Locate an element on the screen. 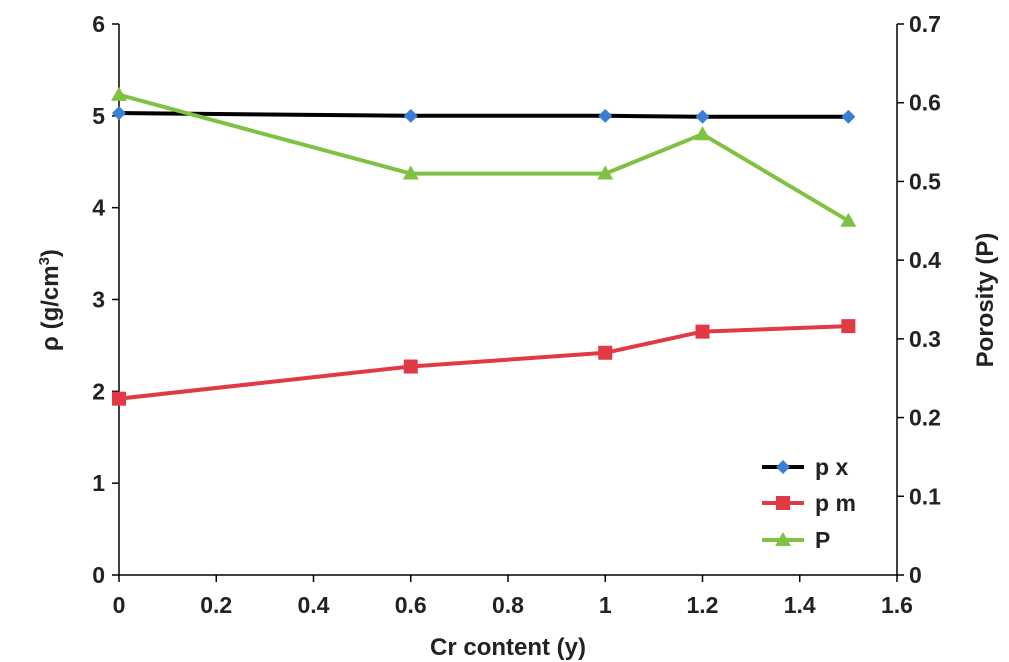 This screenshot has width=1009, height=662. left-y-axis-title-sup: 3 is located at coordinates (44, 261).